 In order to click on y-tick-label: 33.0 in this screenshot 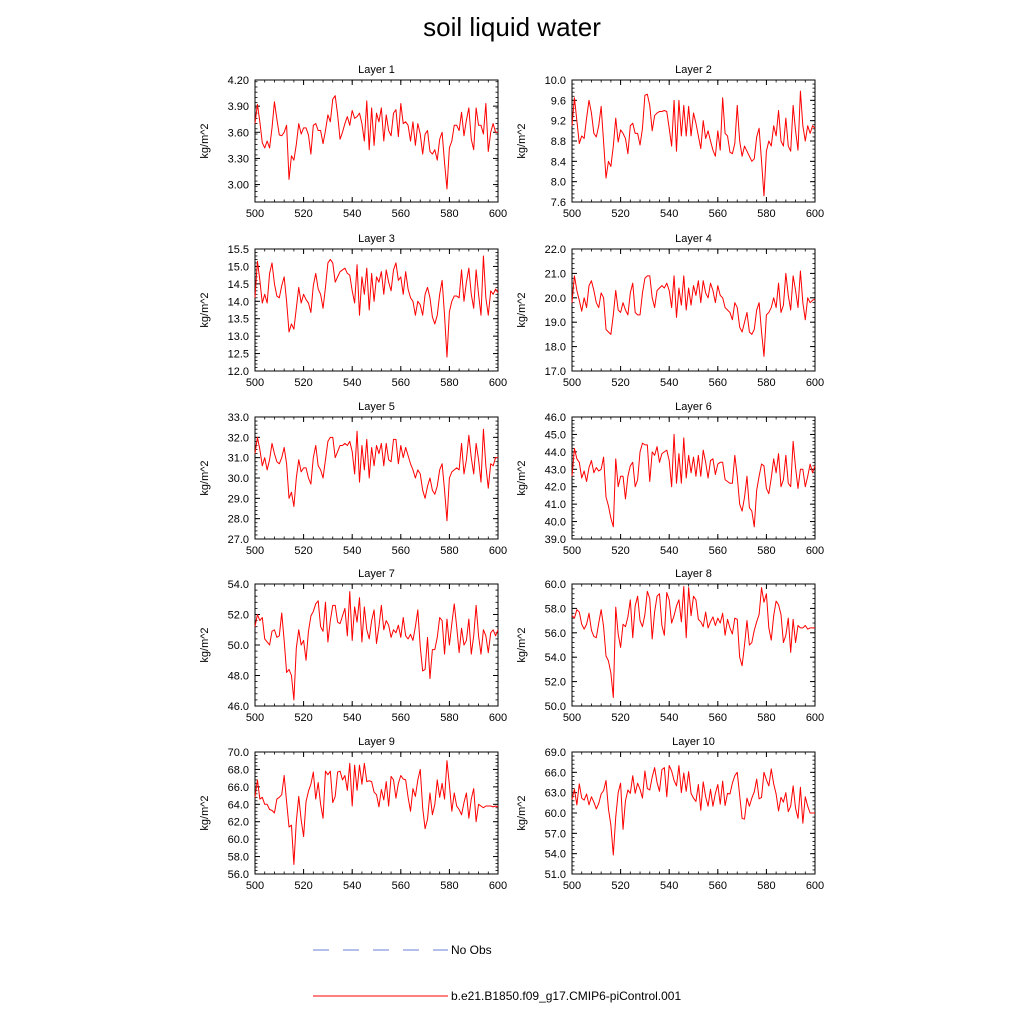, I will do `click(238, 418)`.